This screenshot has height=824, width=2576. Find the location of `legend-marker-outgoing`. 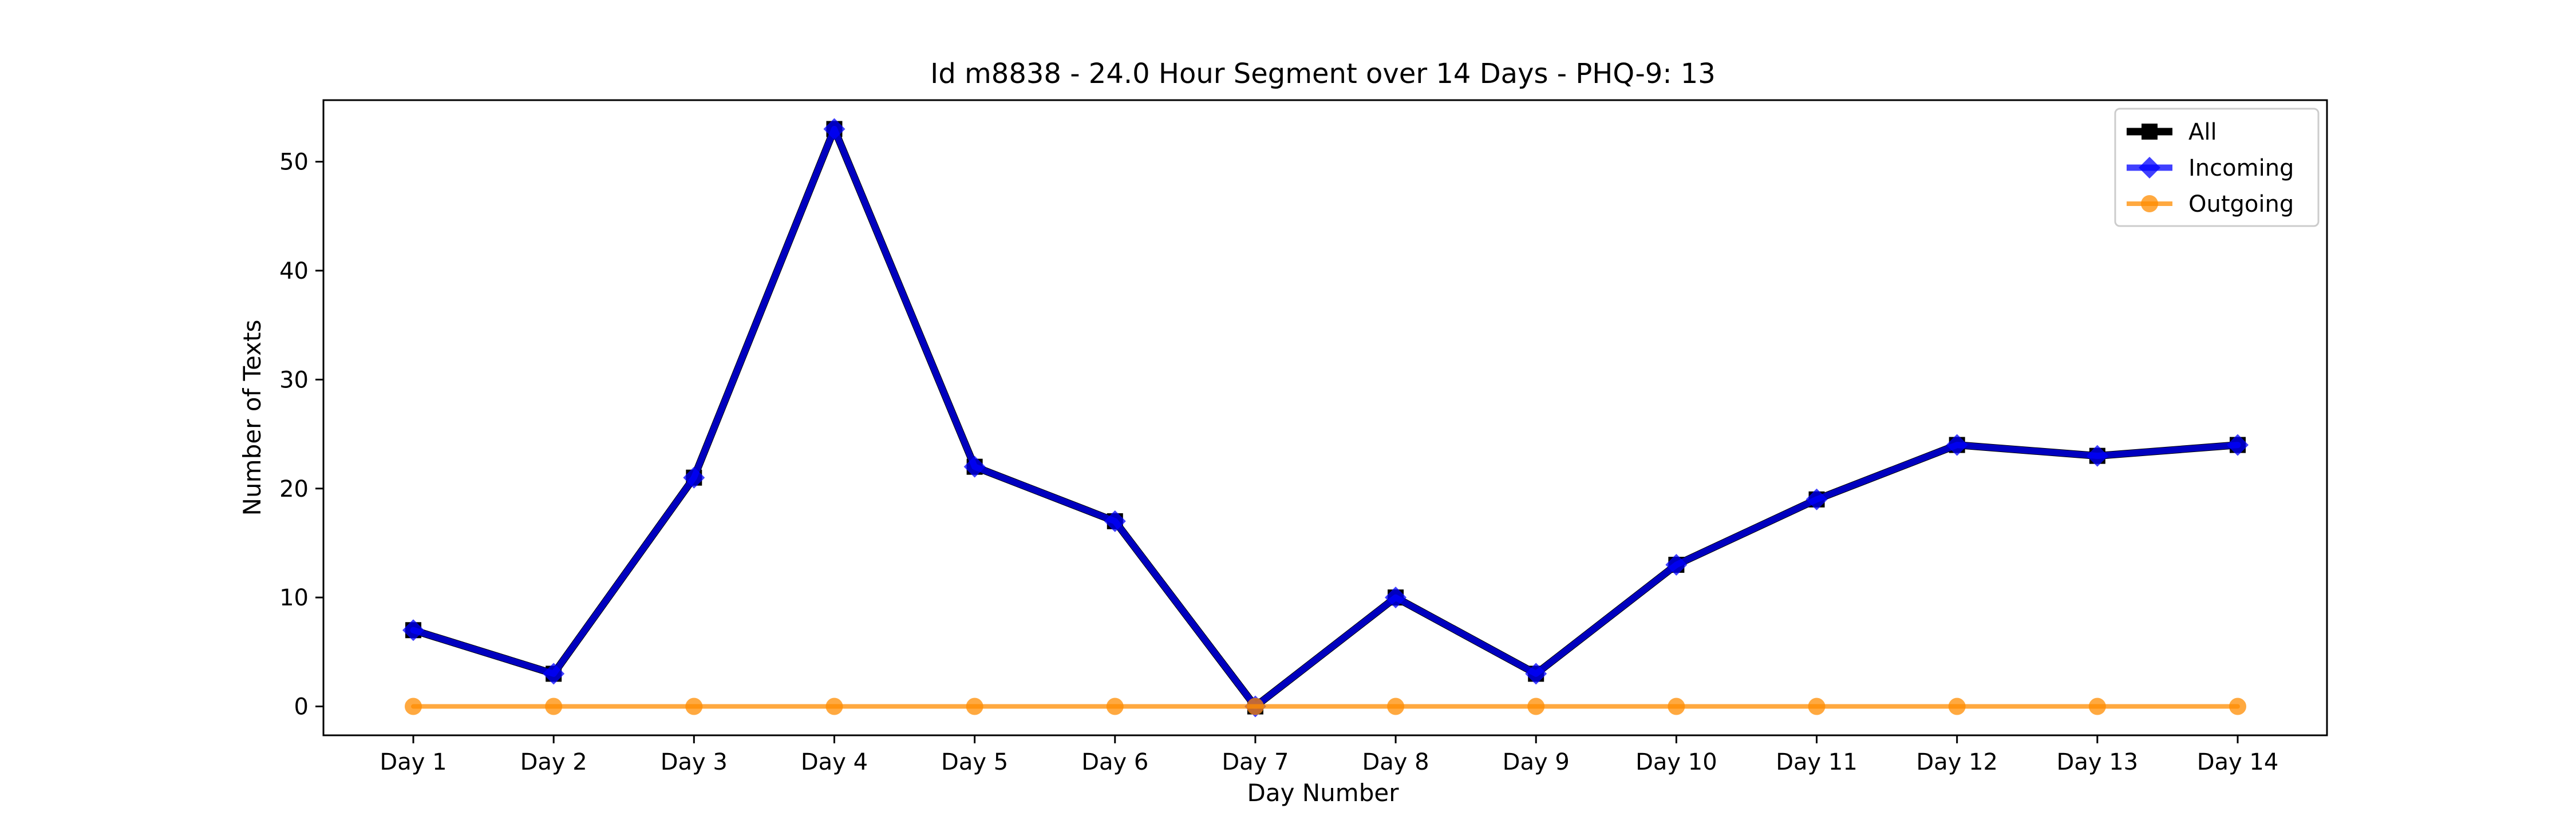

legend-marker-outgoing is located at coordinates (2149, 203).